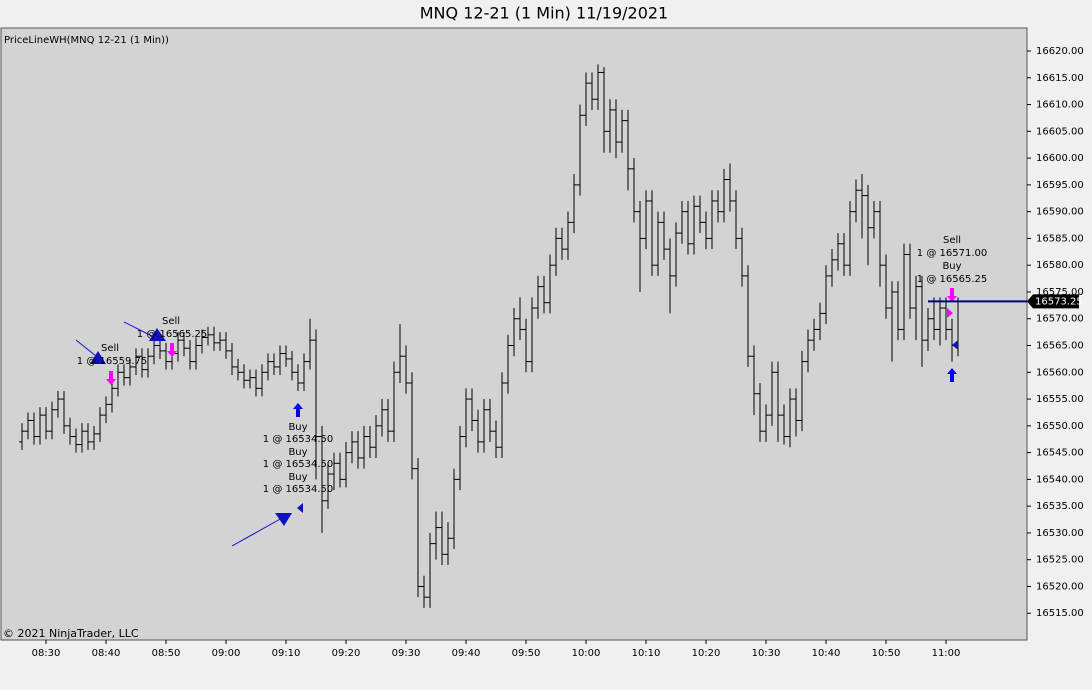 This screenshot has width=1092, height=690. Describe the element at coordinates (1060, 158) in the screenshot. I see `y-tick-label: 16600.00` at that location.